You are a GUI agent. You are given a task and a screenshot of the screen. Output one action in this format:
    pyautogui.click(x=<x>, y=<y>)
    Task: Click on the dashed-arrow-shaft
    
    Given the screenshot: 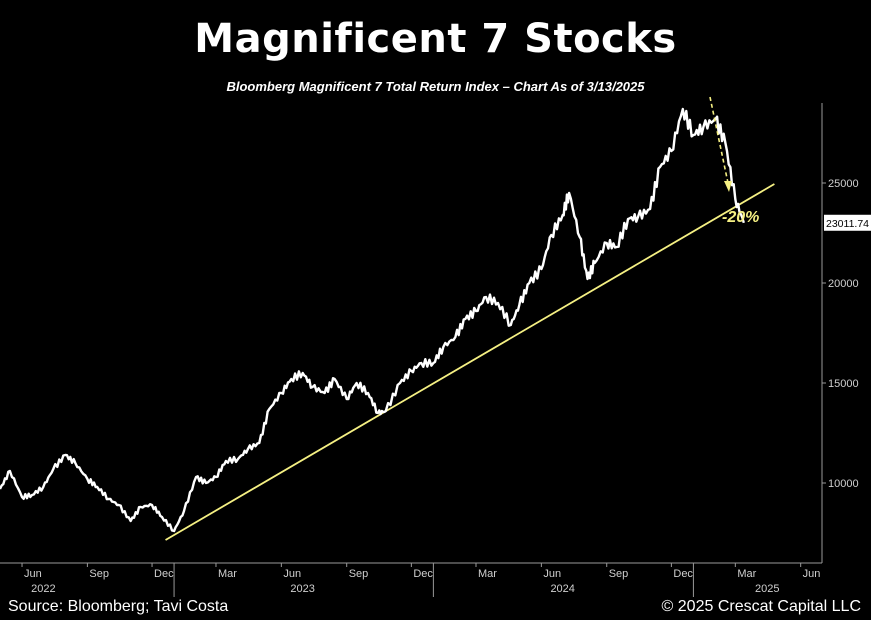 What is the action you would take?
    pyautogui.click(x=719, y=140)
    